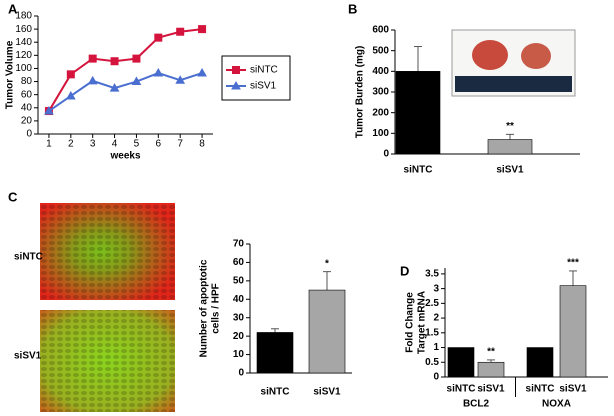 This screenshot has width=614, height=416. What do you see at coordinates (180, 144) in the screenshot?
I see `x-tick-label: 7` at bounding box center [180, 144].